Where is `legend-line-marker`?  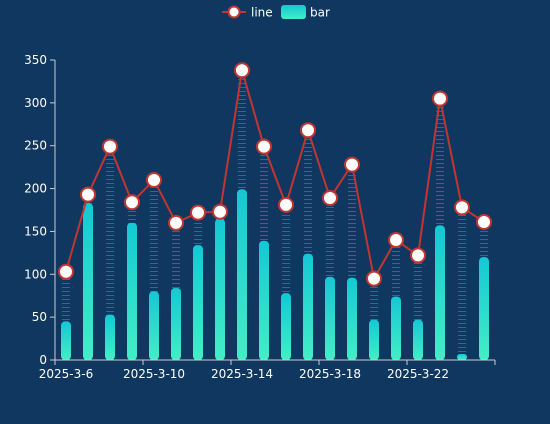 legend-line-marker is located at coordinates (234, 12).